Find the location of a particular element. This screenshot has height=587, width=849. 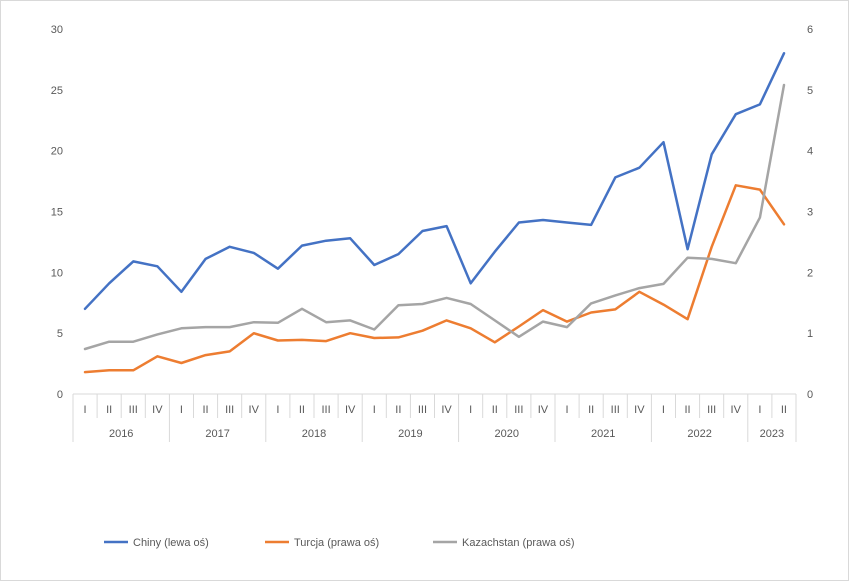

legend-label: Chiny (lewa oś) is located at coordinates (171, 543).